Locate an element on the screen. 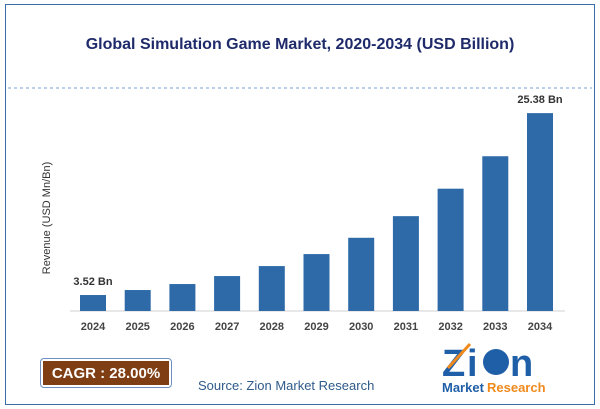  zion-logo: Z i n Market Research is located at coordinates (494, 368).